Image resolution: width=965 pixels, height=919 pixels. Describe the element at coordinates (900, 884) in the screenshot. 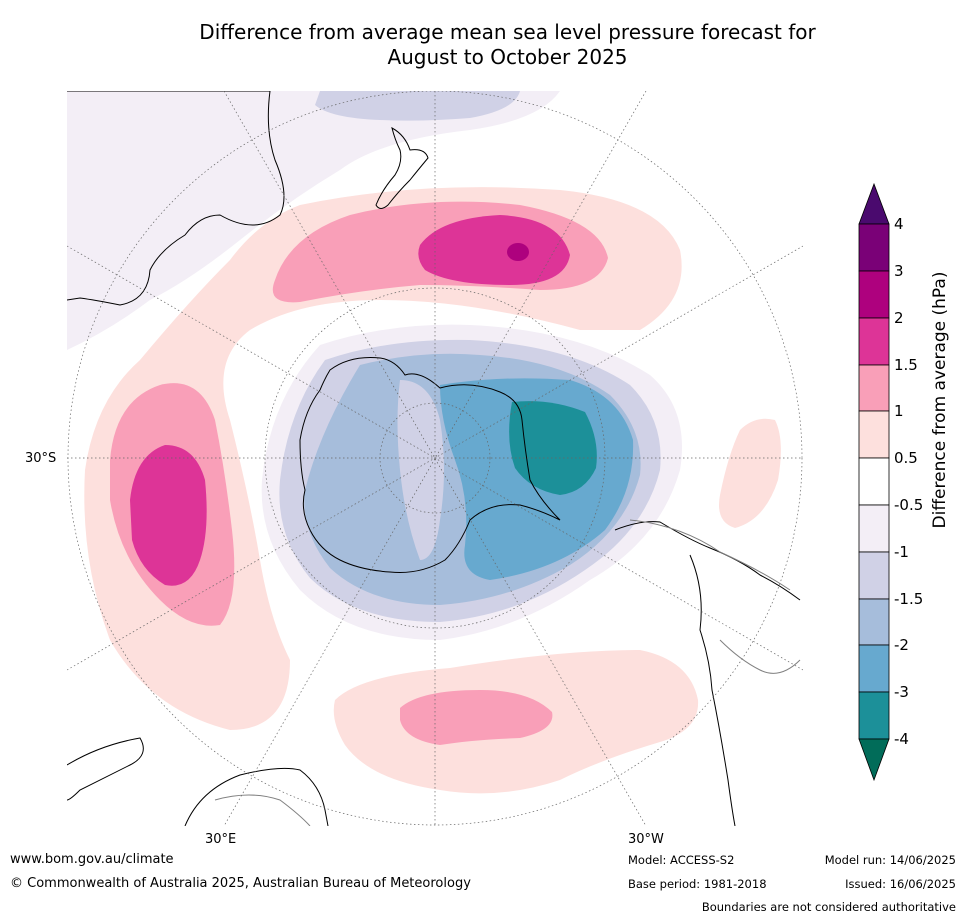

I see `footer-issued: Issued: 16/06/2025` at that location.